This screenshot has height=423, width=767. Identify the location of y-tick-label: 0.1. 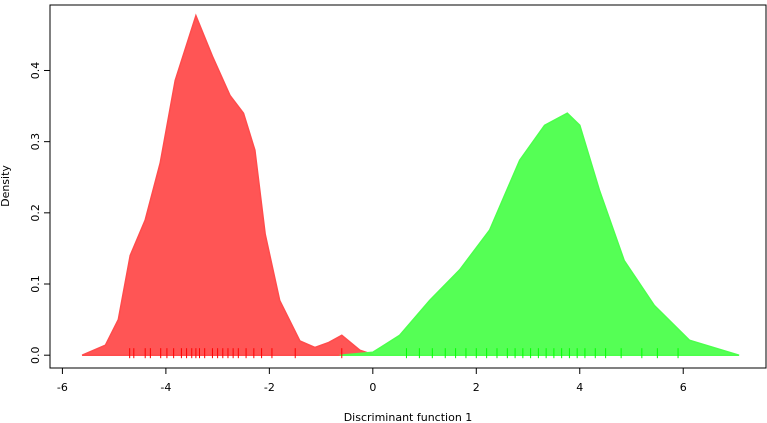
(35, 284).